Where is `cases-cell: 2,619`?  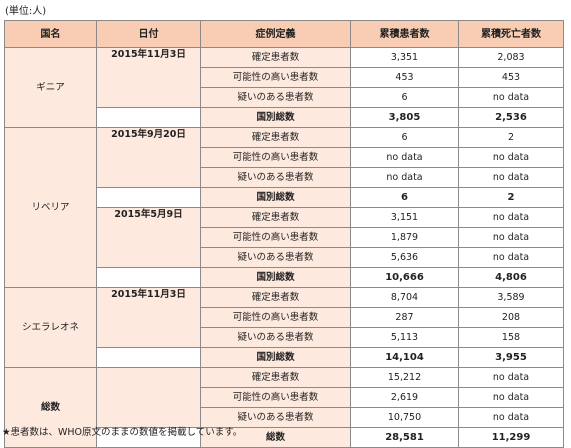
cases-cell: 2,619 is located at coordinates (404, 397).